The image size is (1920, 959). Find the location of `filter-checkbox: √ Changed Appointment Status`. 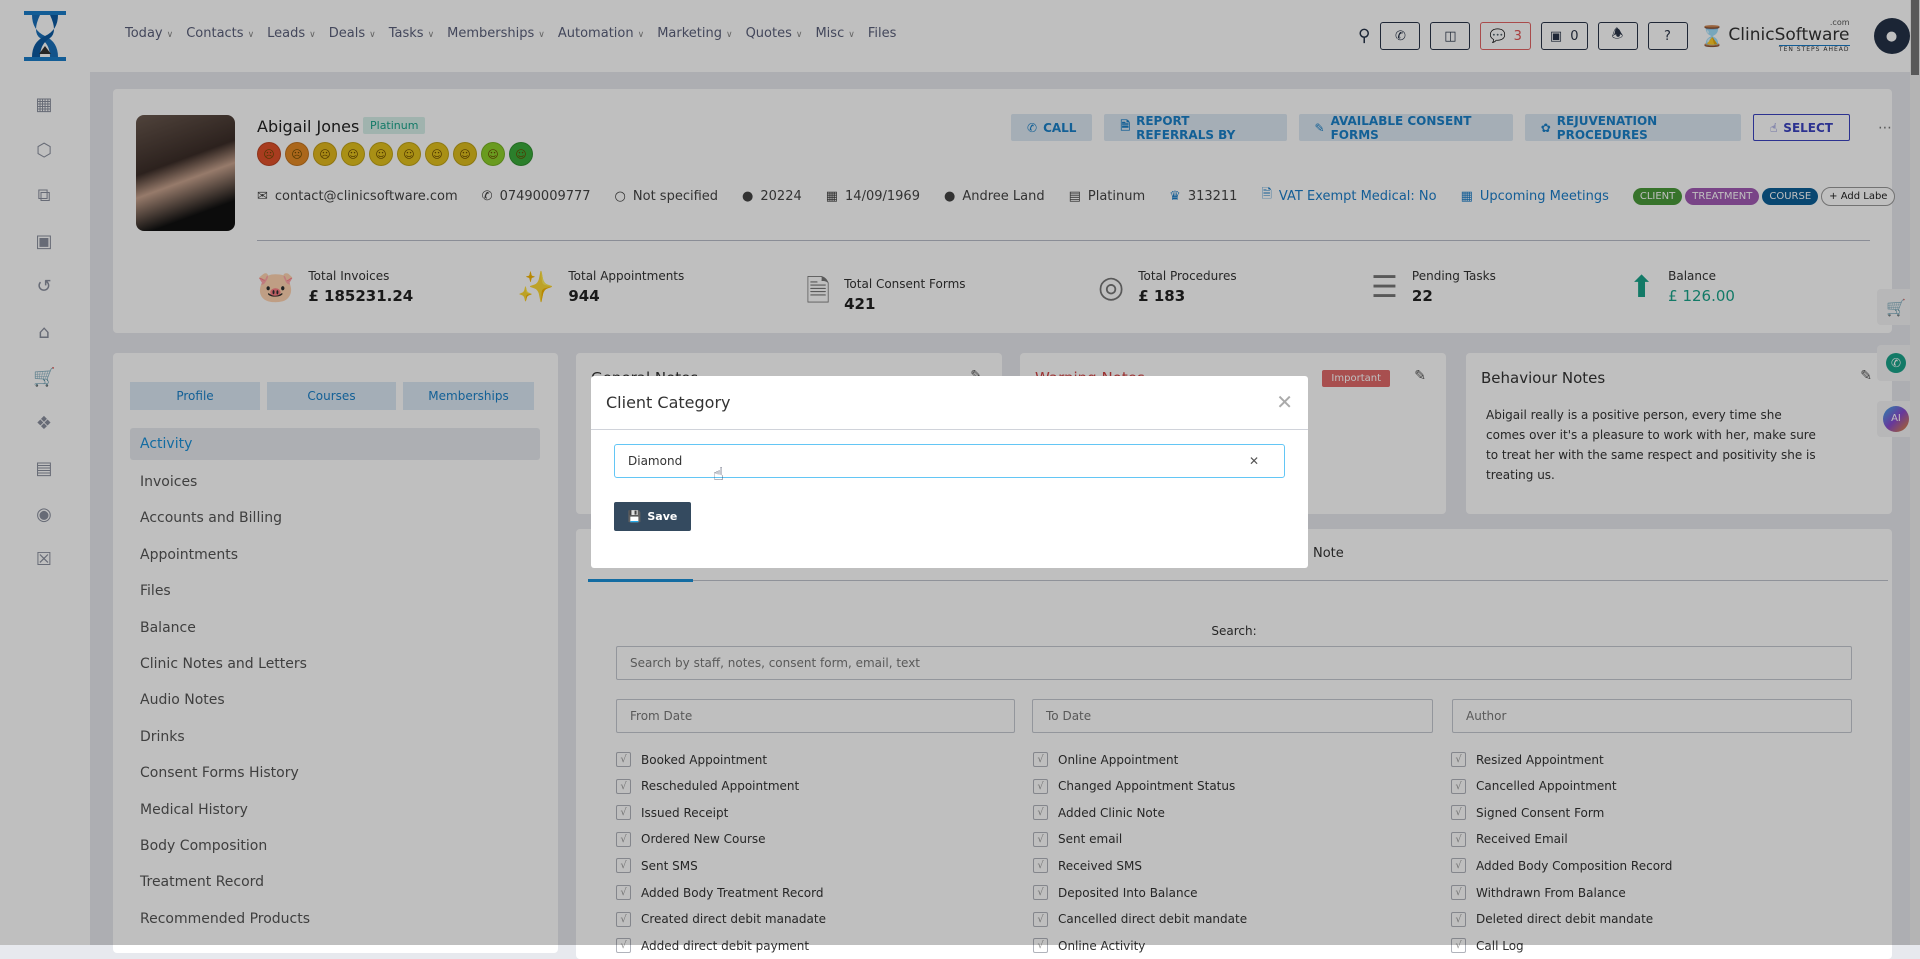

filter-checkbox: √ Changed Appointment Status is located at coordinates (1134, 786).